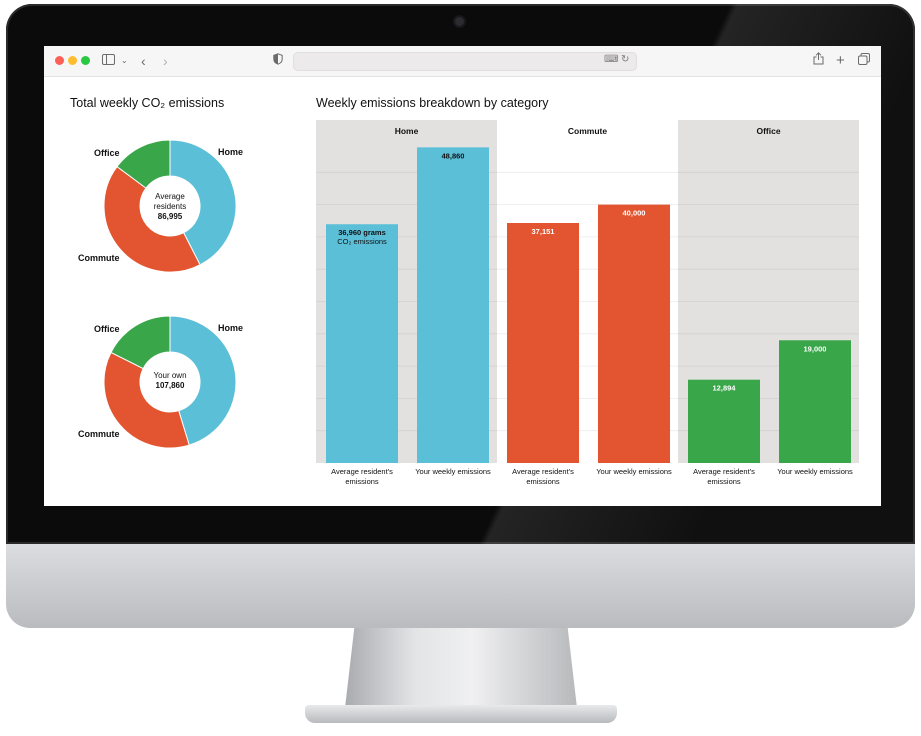  Describe the element at coordinates (818, 61) in the screenshot. I see `share-icon` at that location.